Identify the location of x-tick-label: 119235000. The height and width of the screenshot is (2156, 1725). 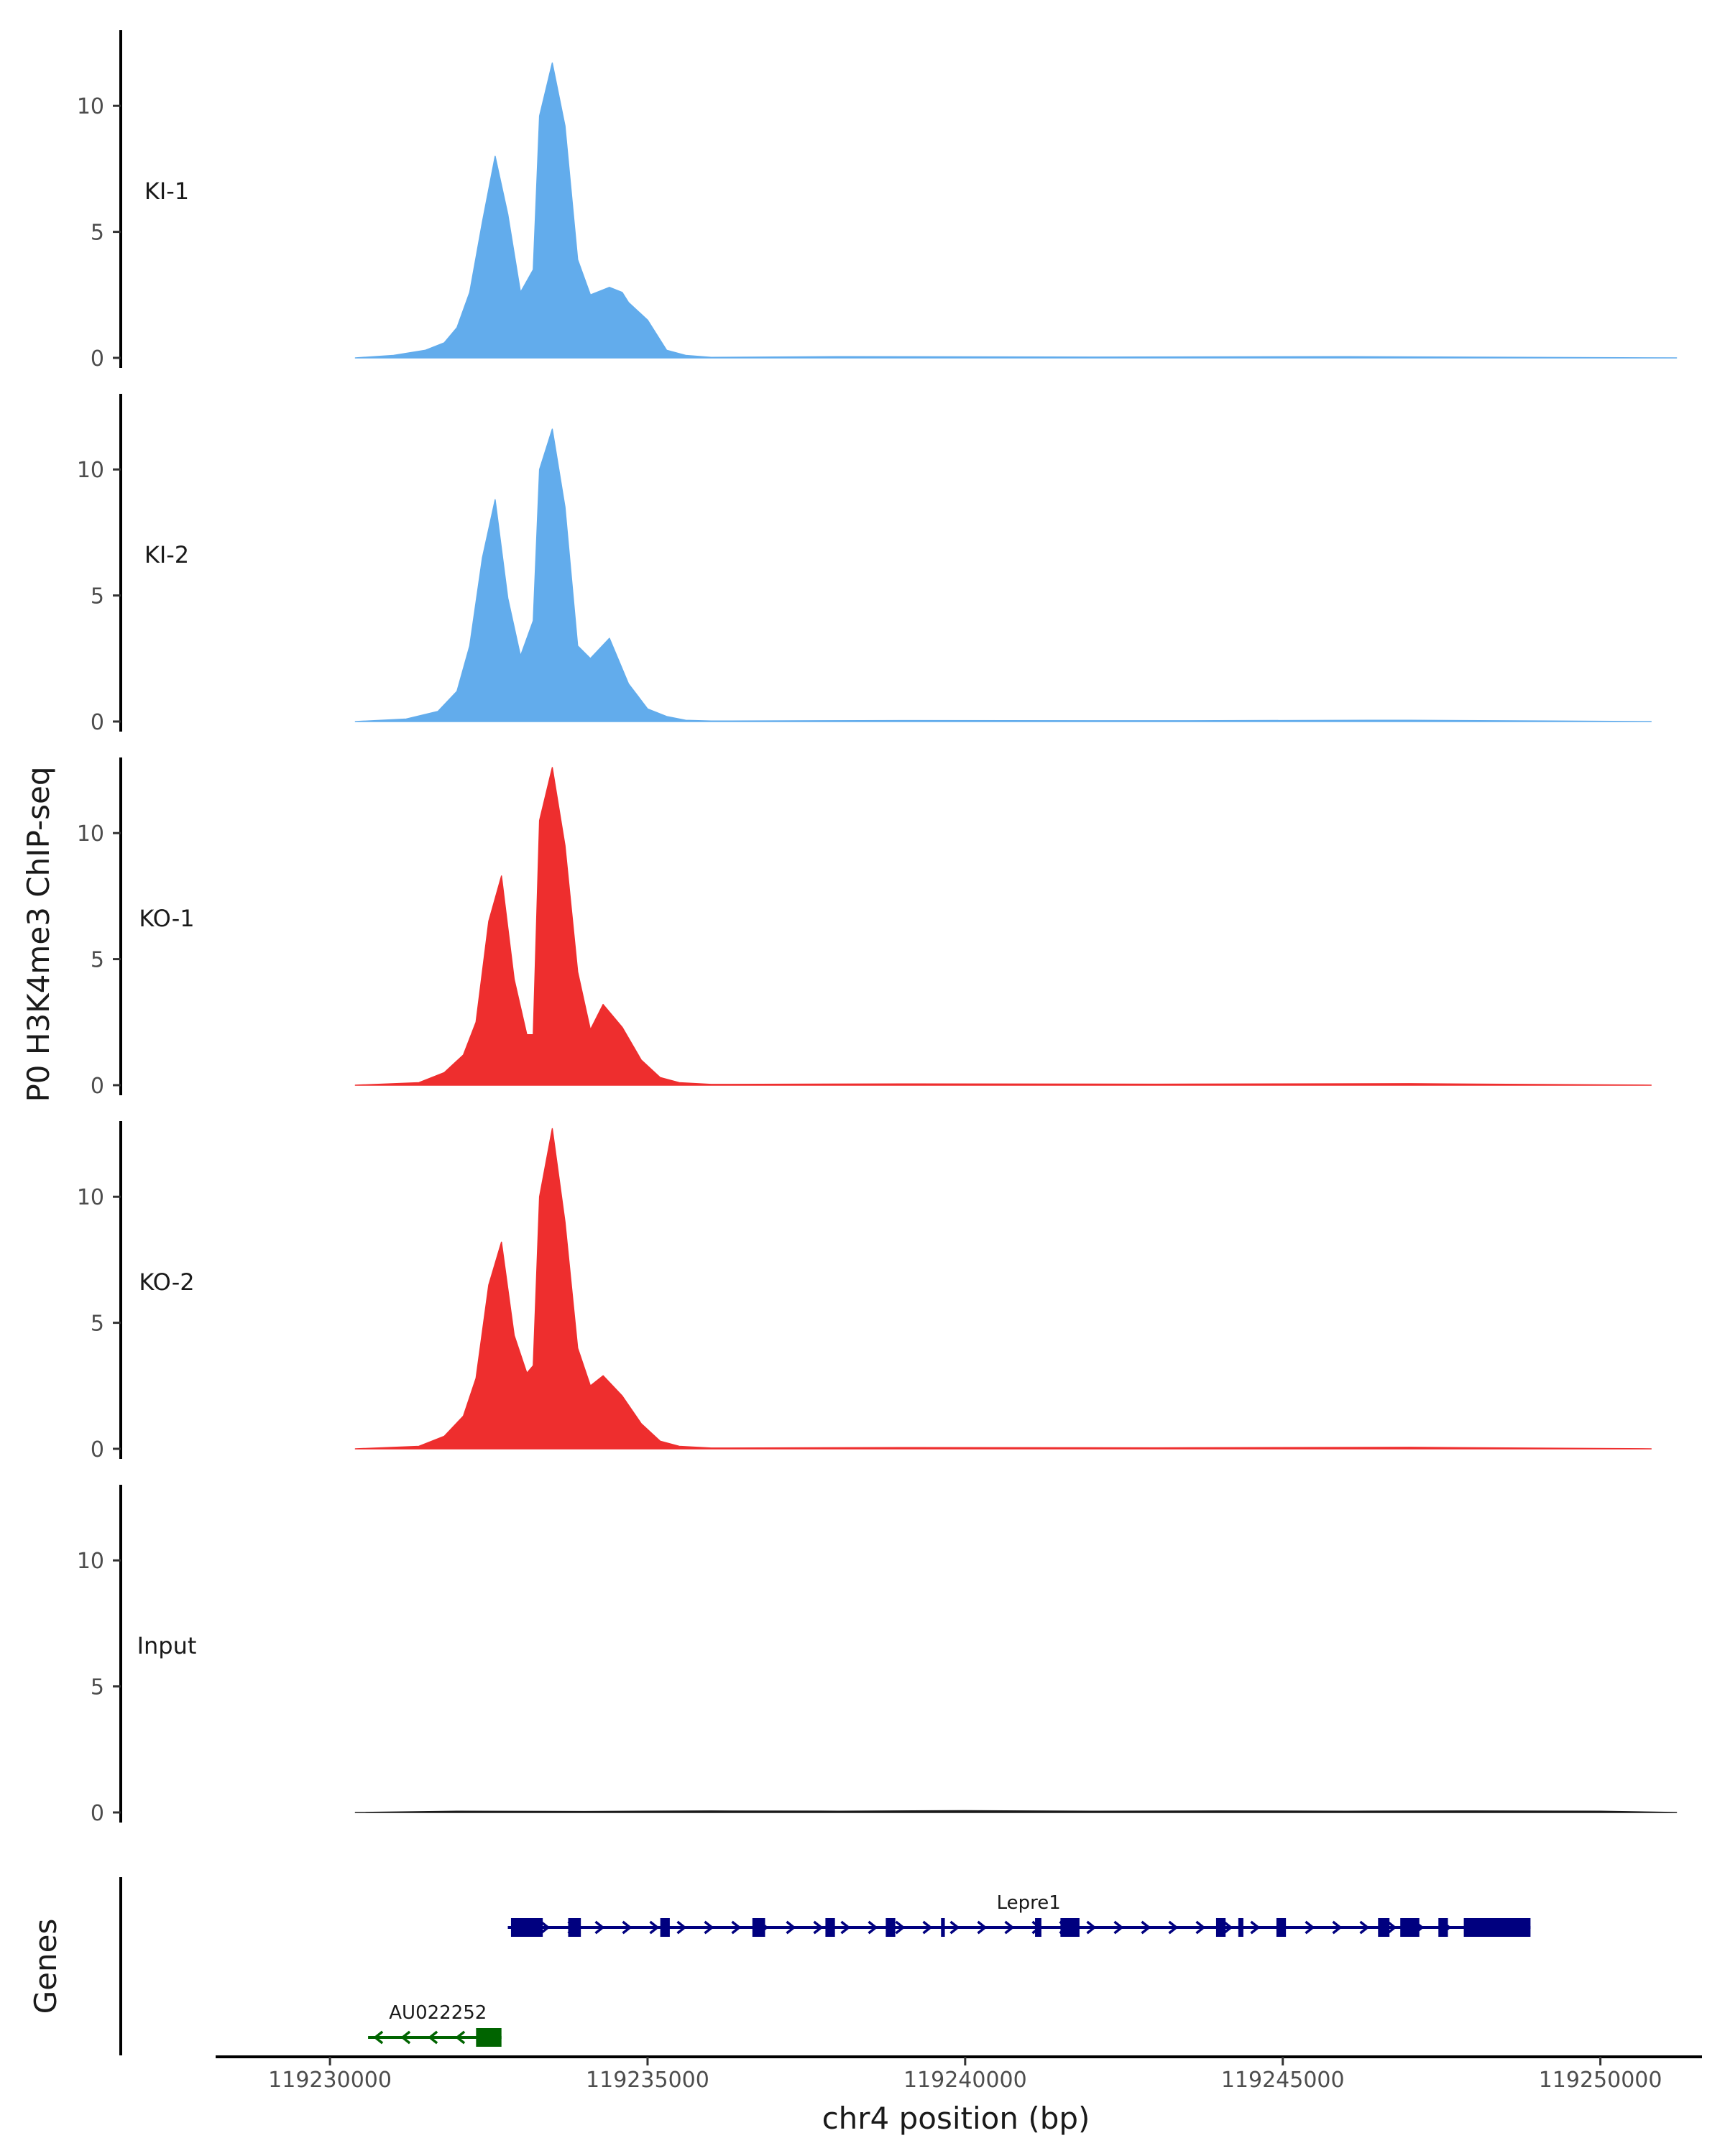
(647, 2080).